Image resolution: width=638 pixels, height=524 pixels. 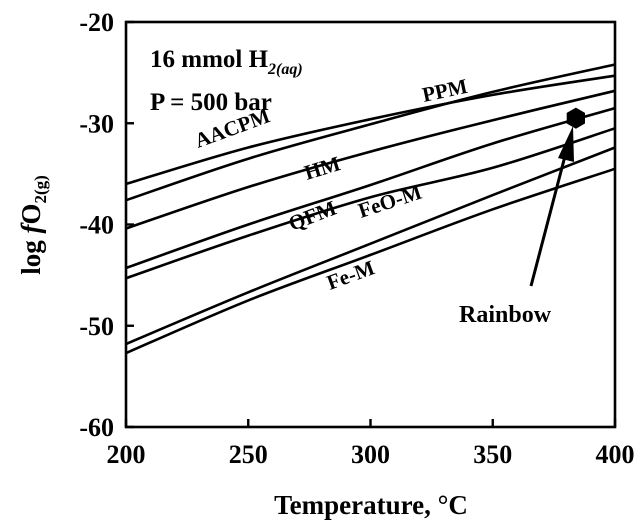 I want to click on rainbow-point-marker, so click(x=575, y=118).